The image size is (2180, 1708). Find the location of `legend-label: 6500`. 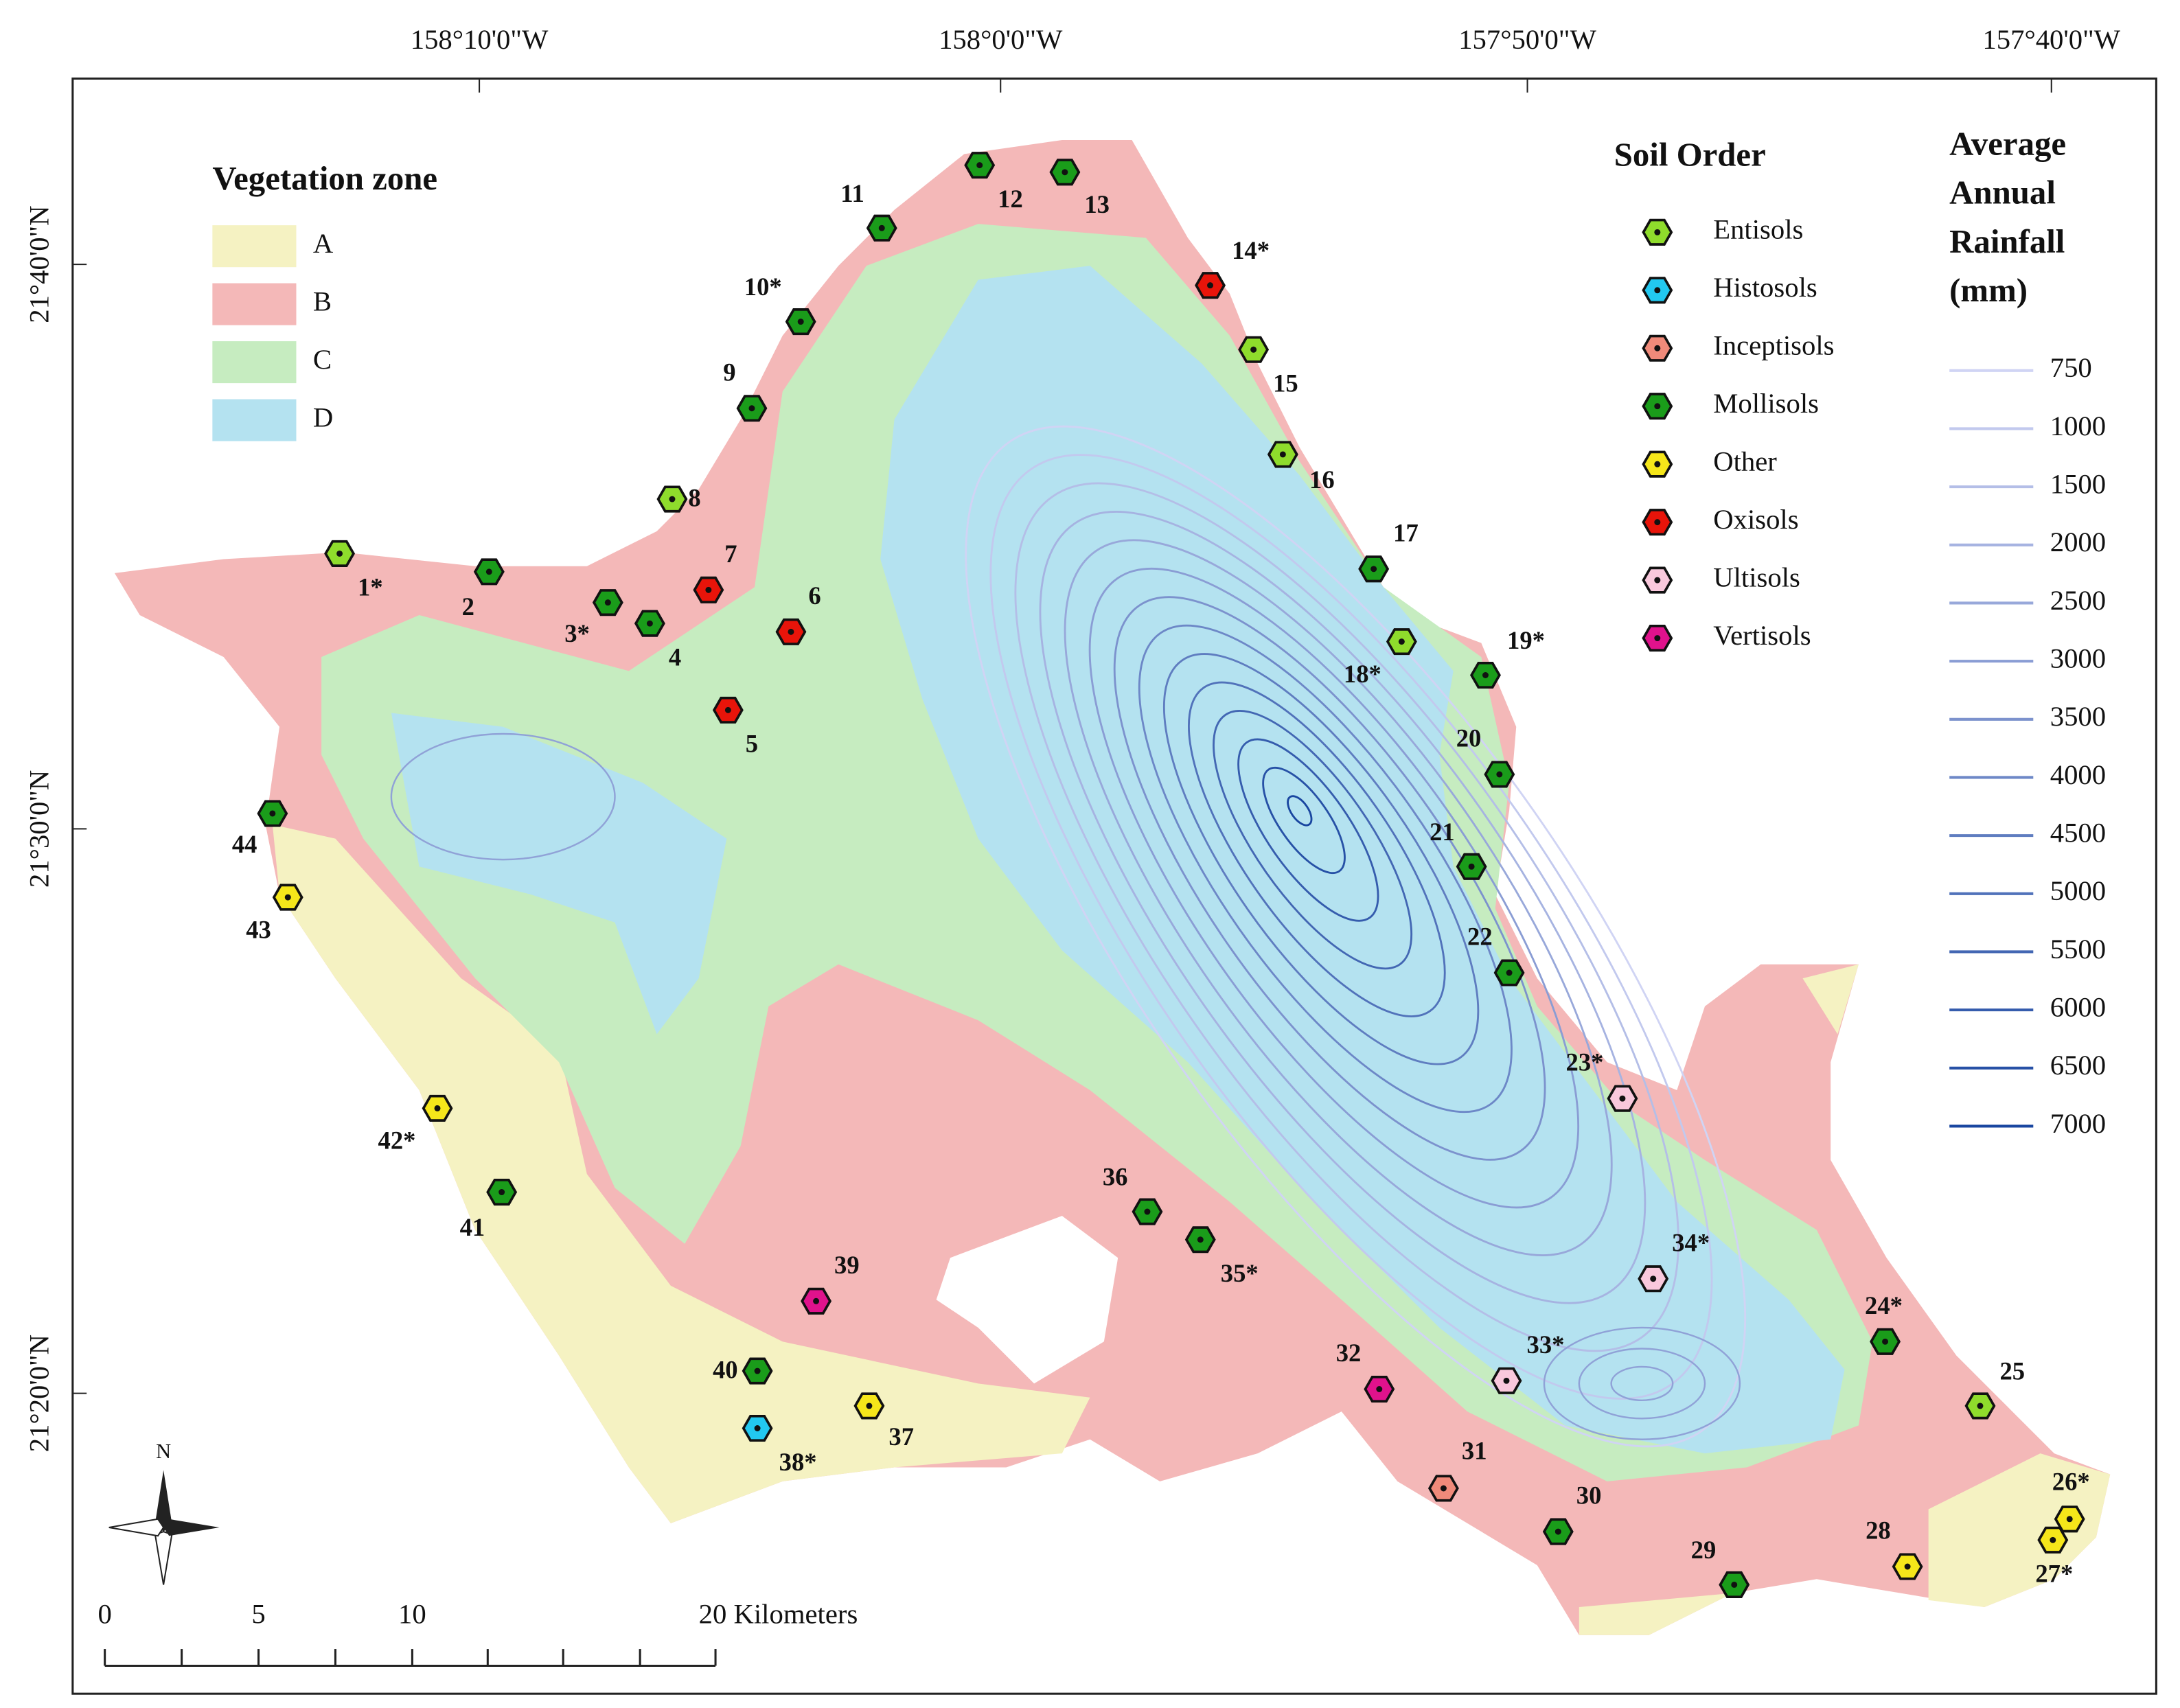

legend-label: 6500 is located at coordinates (2078, 1065).